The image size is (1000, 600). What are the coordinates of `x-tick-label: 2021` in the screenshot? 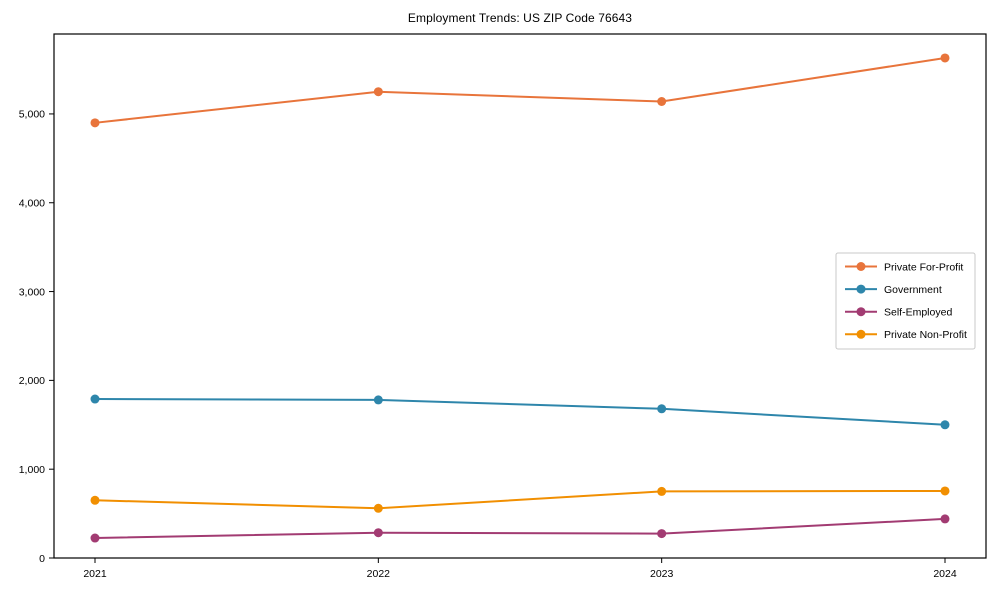 It's located at (95, 574).